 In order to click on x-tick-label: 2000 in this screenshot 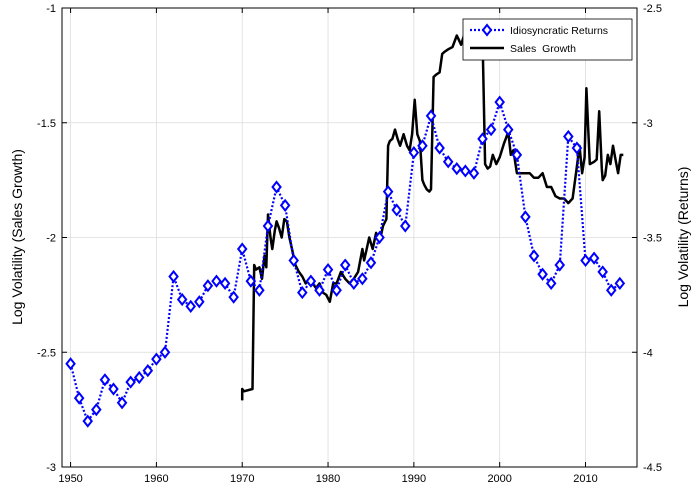, I will do `click(499, 479)`.